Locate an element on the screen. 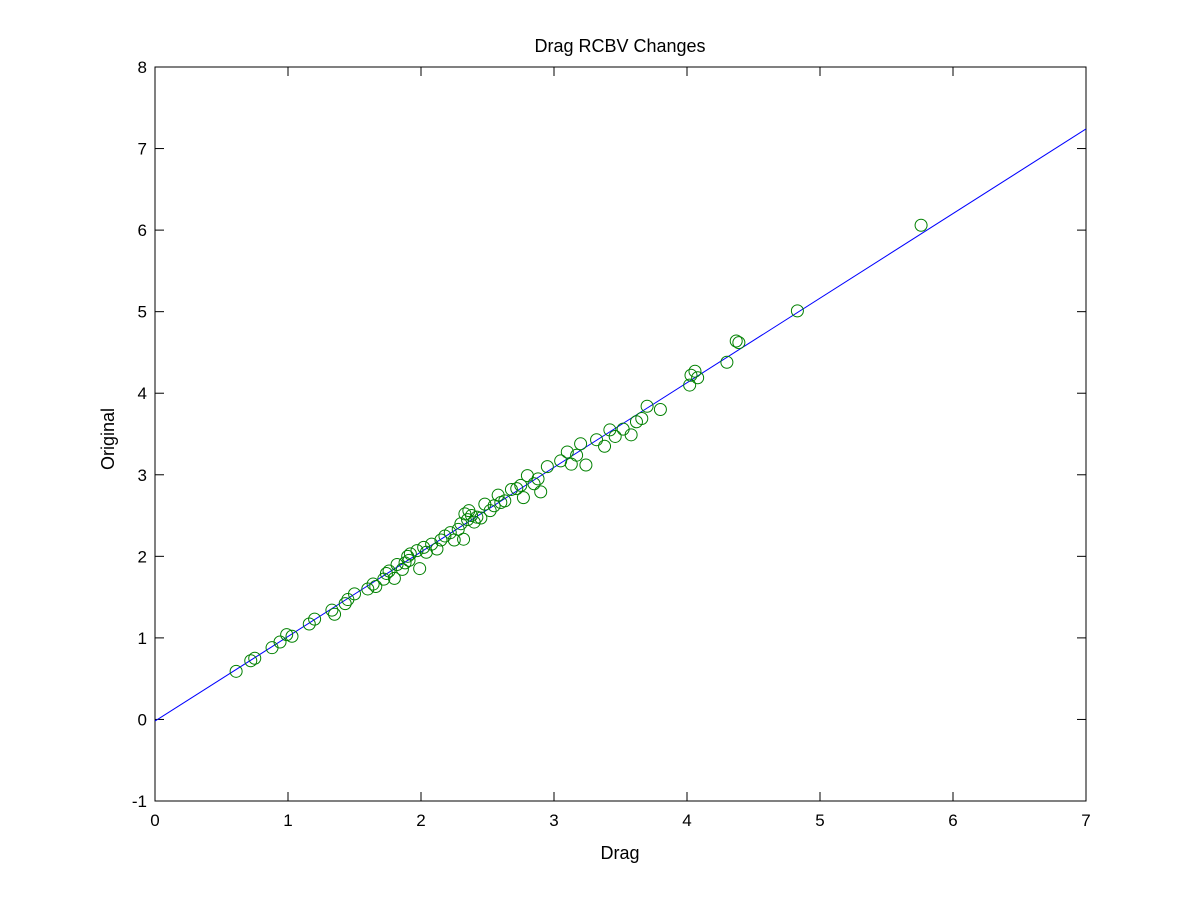  y-tick-label: 6 is located at coordinates (142, 230).